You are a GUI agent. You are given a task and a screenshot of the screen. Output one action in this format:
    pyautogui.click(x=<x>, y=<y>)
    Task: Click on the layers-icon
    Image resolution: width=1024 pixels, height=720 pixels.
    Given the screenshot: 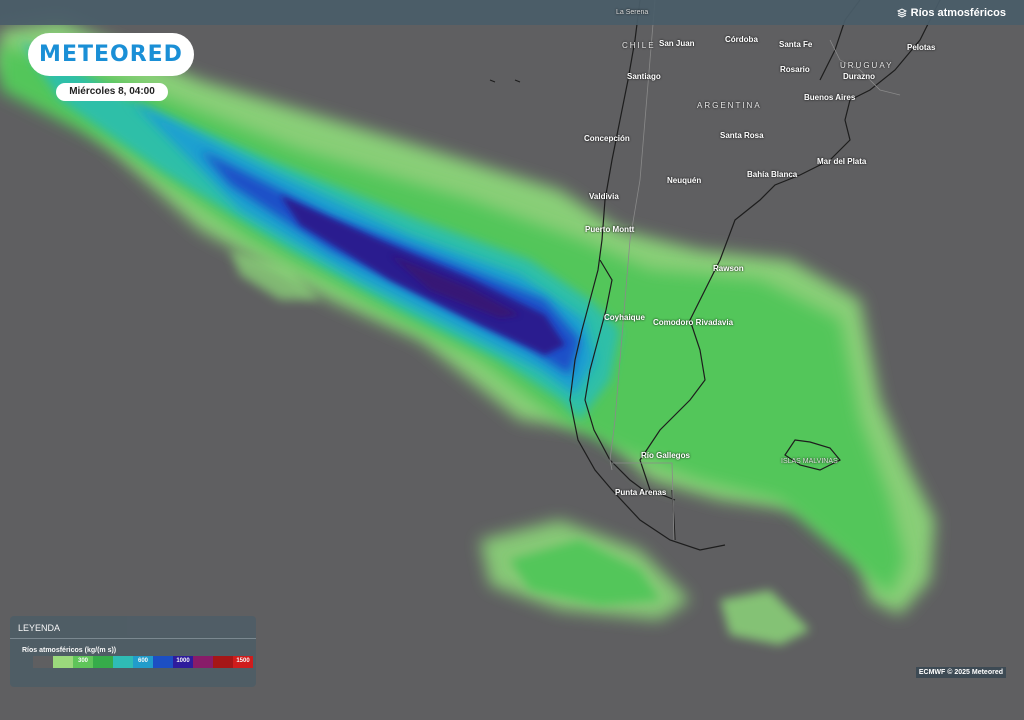 What is the action you would take?
    pyautogui.click(x=901, y=13)
    